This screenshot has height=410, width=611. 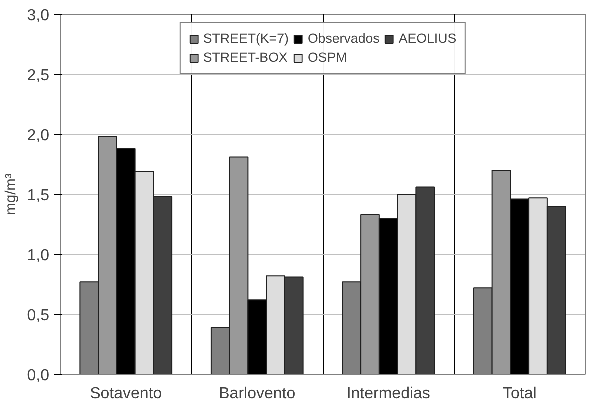 I want to click on x-tick-label: Total, so click(x=519, y=394).